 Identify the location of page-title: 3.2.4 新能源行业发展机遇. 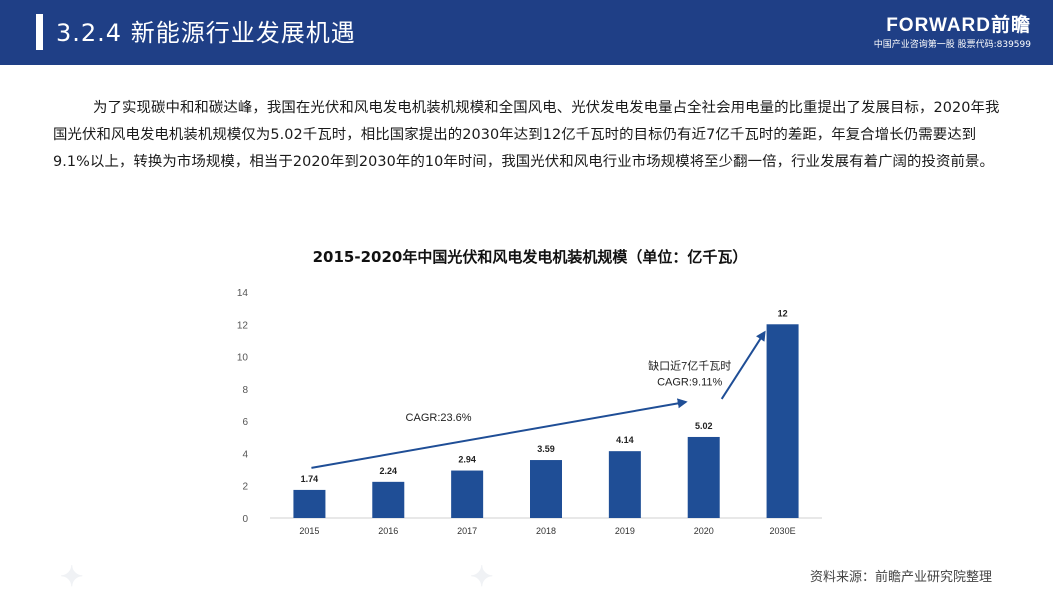
(206, 33).